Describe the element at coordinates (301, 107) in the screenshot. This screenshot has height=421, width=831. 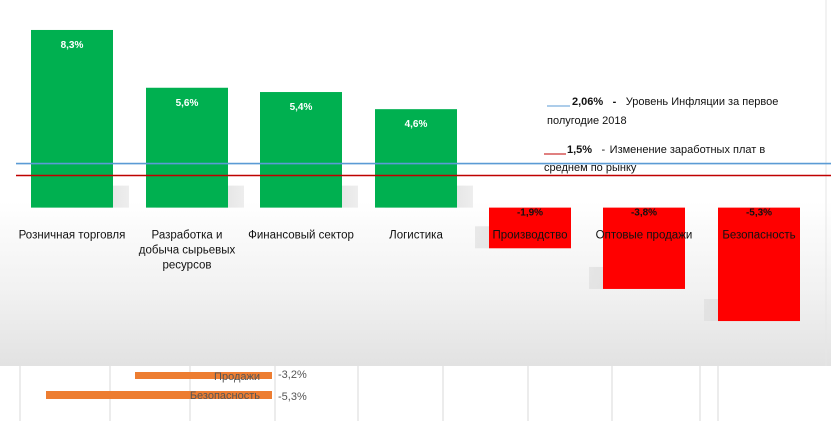
I see `data-label: 5,4%` at that location.